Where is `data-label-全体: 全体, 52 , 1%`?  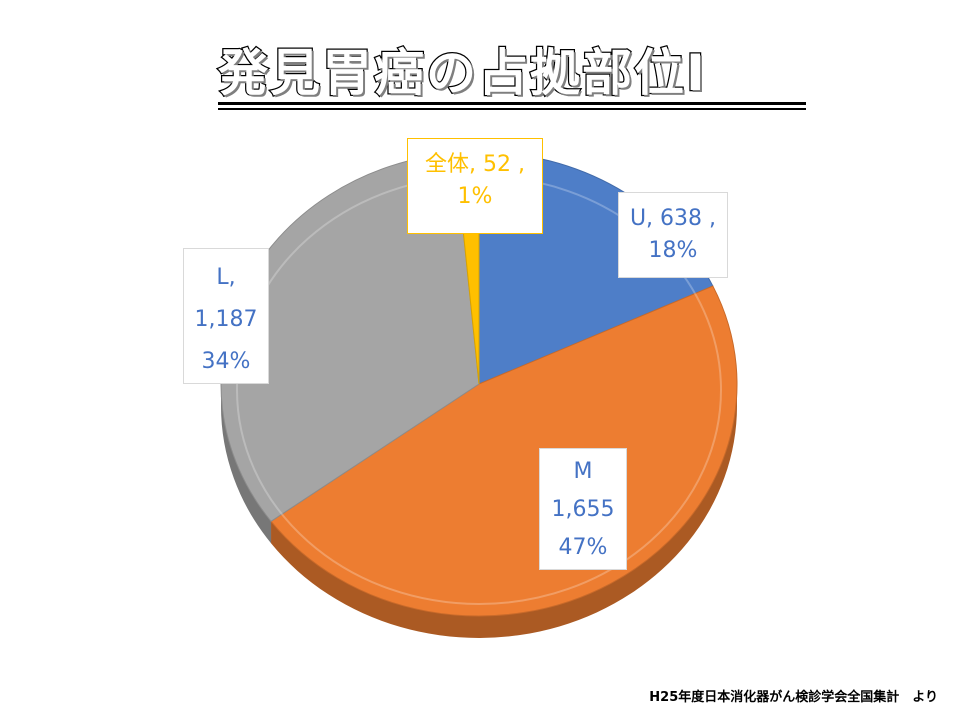 data-label-全体: 全体, 52 , 1% is located at coordinates (475, 186).